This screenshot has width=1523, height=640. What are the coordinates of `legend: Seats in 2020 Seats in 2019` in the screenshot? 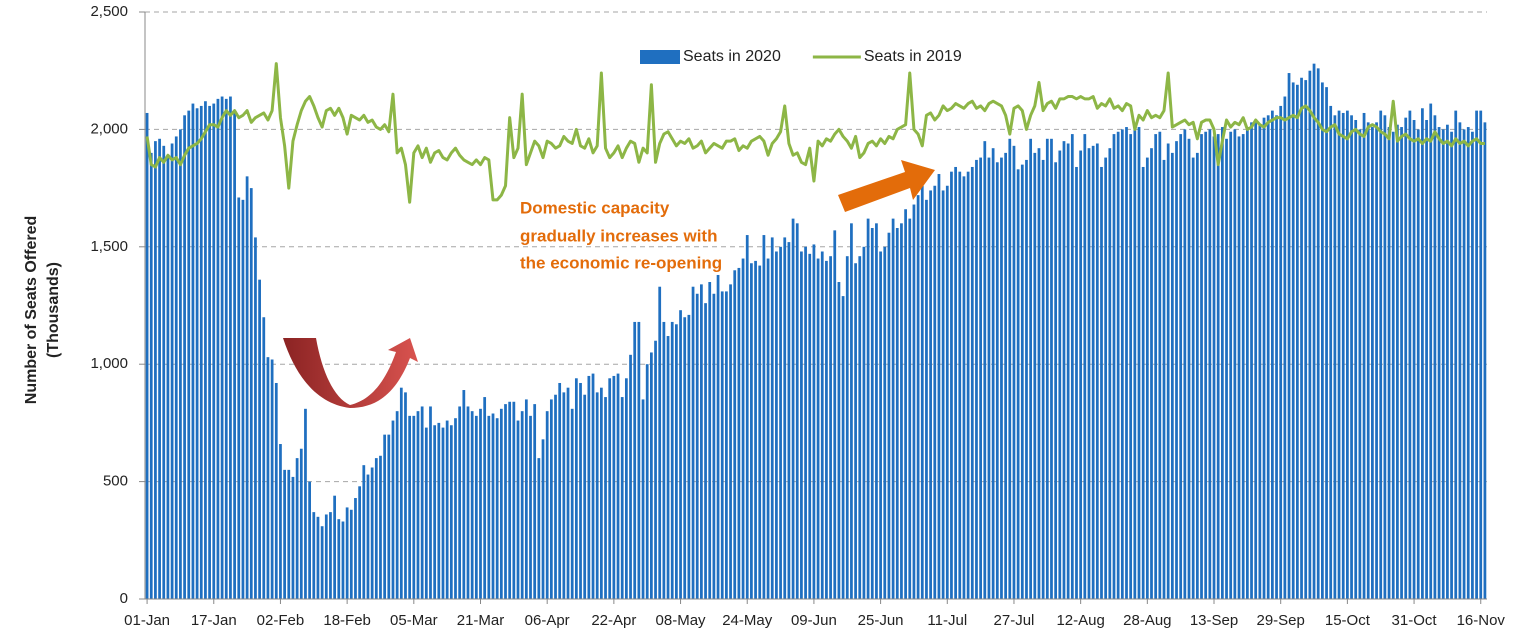 It's located at (801, 56).